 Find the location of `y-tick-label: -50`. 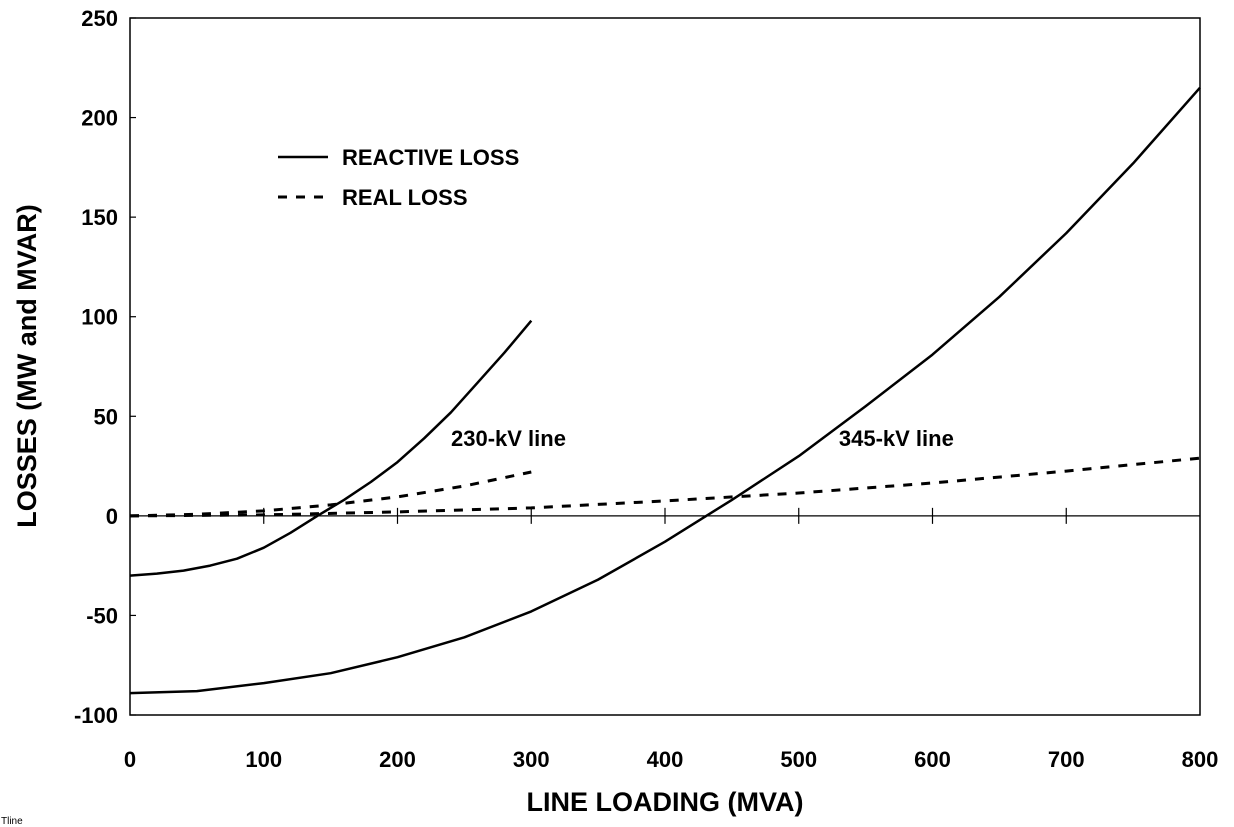

y-tick-label: -50 is located at coordinates (102, 615).